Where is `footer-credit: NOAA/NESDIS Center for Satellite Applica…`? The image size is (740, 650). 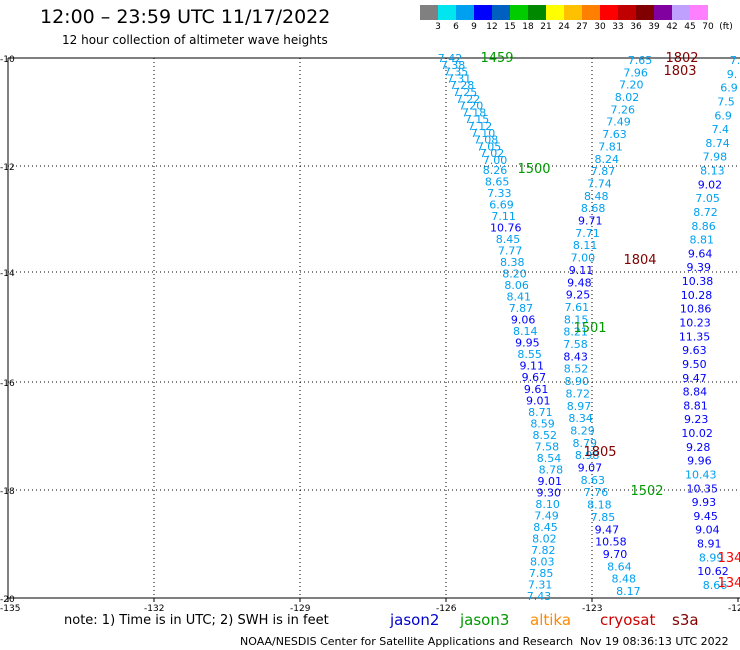
footer-credit: NOAA/NESDIS Center for Satellite Applica… is located at coordinates (407, 641).